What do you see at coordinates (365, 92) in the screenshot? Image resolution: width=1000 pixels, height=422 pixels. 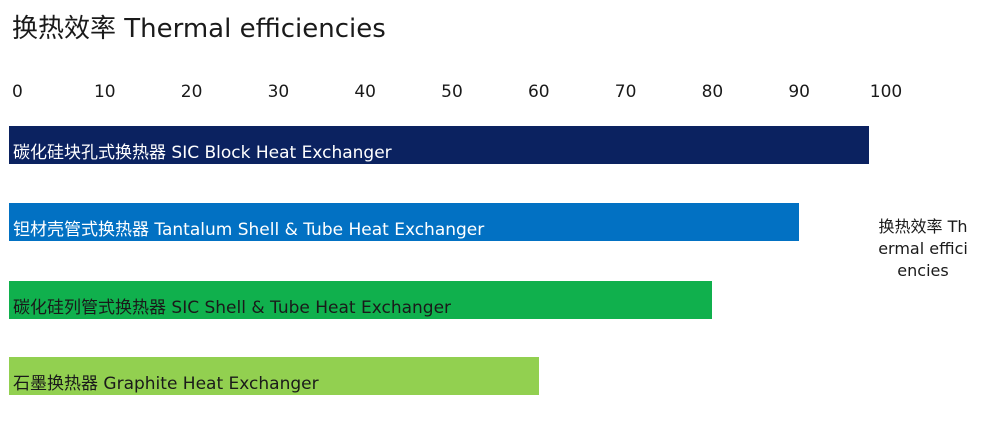 I see `x-tick-label: 40` at bounding box center [365, 92].